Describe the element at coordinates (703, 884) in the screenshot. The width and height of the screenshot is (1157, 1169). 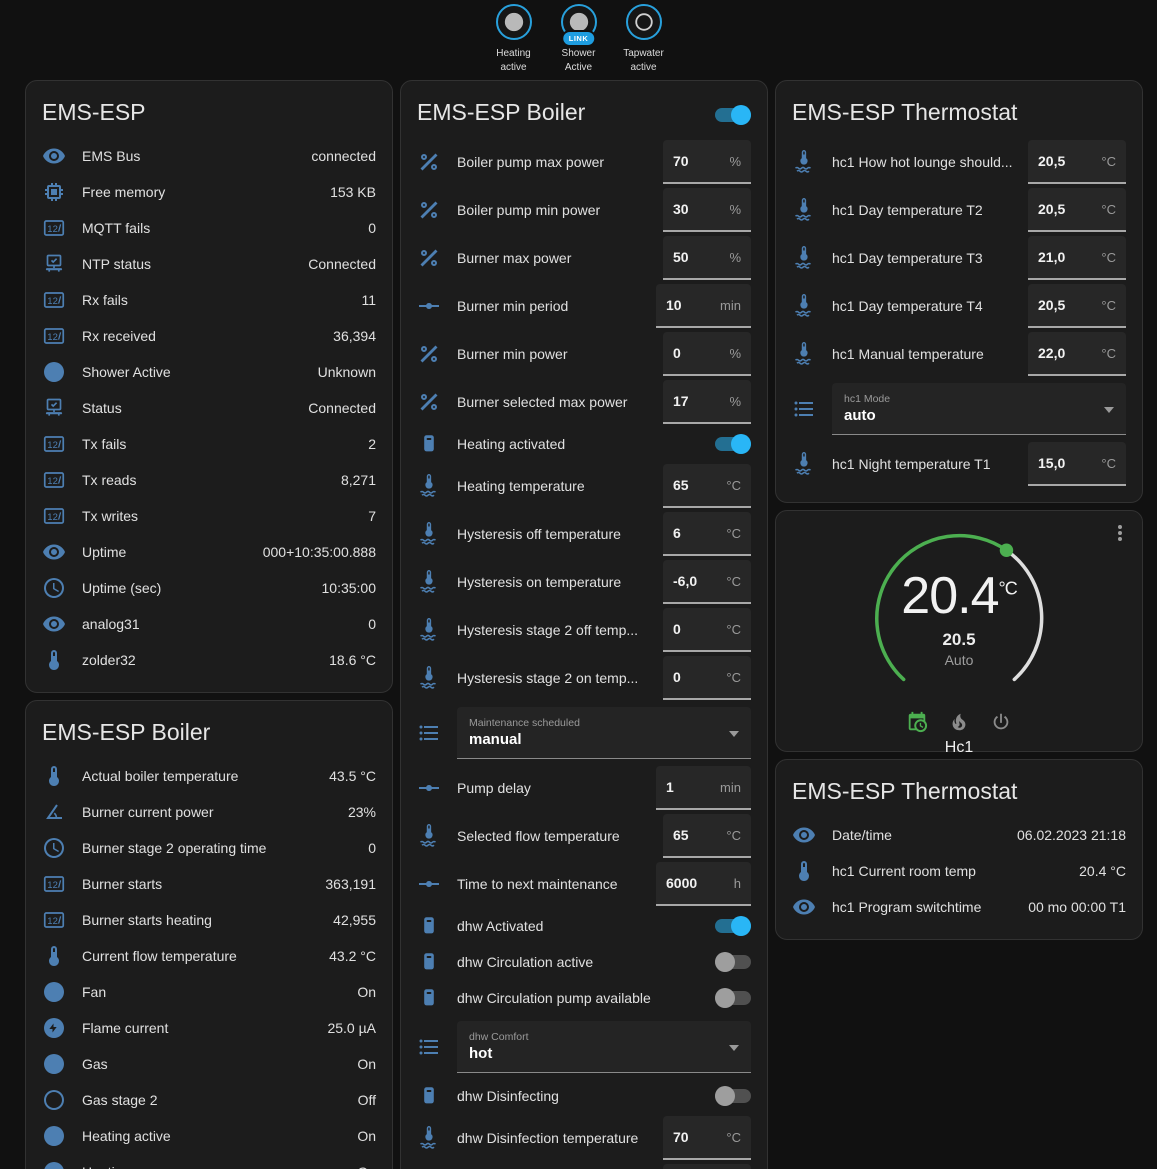
I see `number-input: 6000 h` at that location.